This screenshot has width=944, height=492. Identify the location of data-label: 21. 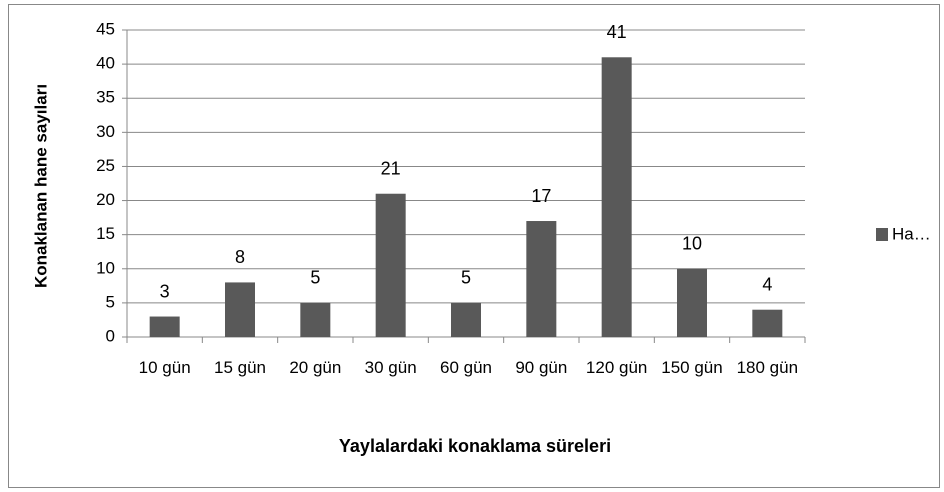
(391, 168).